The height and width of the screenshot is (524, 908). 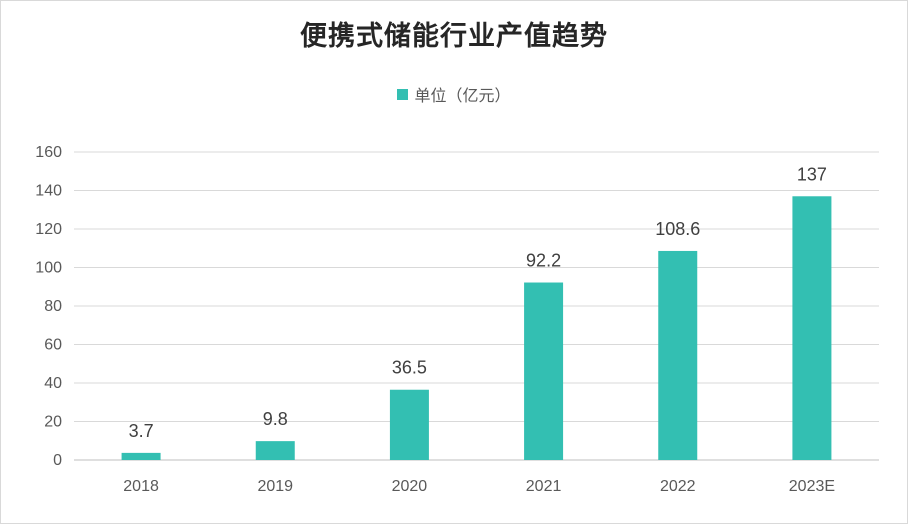 What do you see at coordinates (462, 95) in the screenshot?
I see `legend-label: 单位（亿元）` at bounding box center [462, 95].